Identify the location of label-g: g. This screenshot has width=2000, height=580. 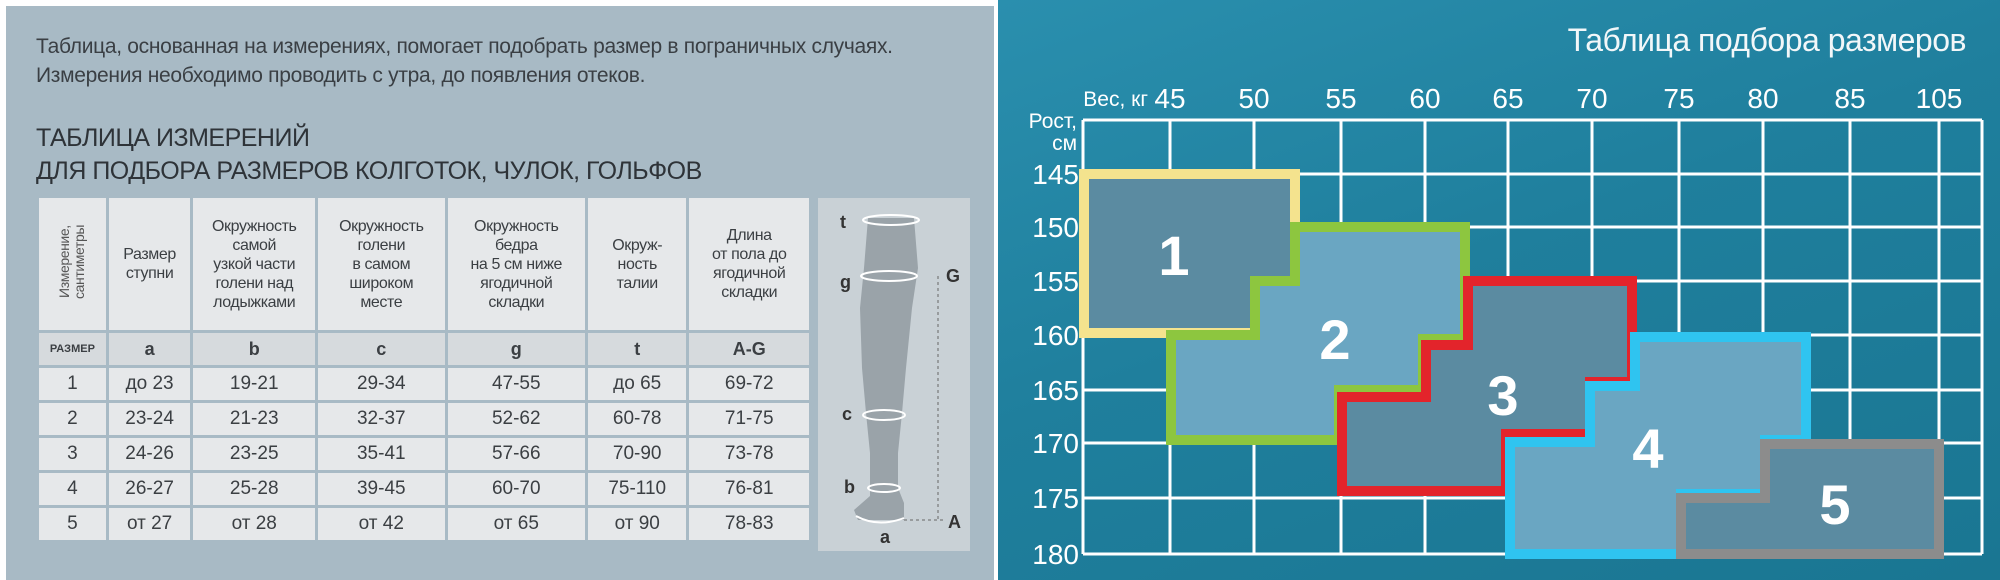
(845, 282).